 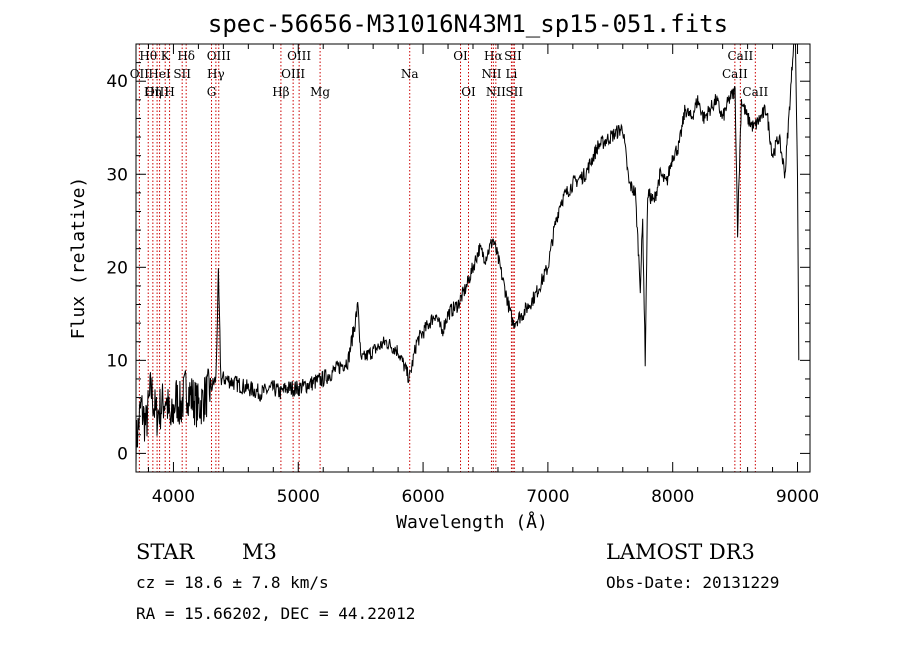 I want to click on y-tick-label: 40, so click(x=117, y=82).